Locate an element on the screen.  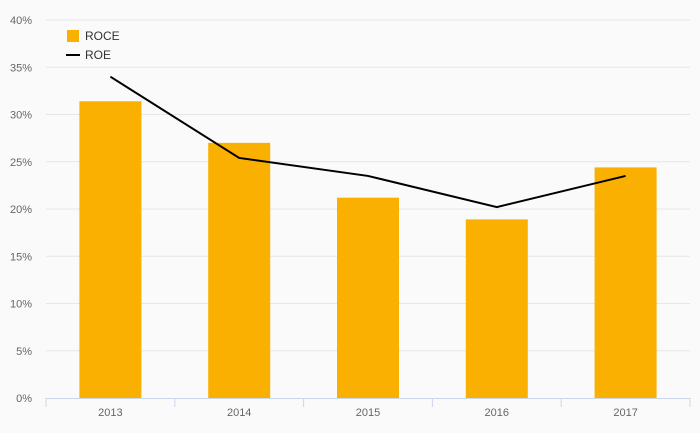
y-tick-label: 20% is located at coordinates (21, 210).